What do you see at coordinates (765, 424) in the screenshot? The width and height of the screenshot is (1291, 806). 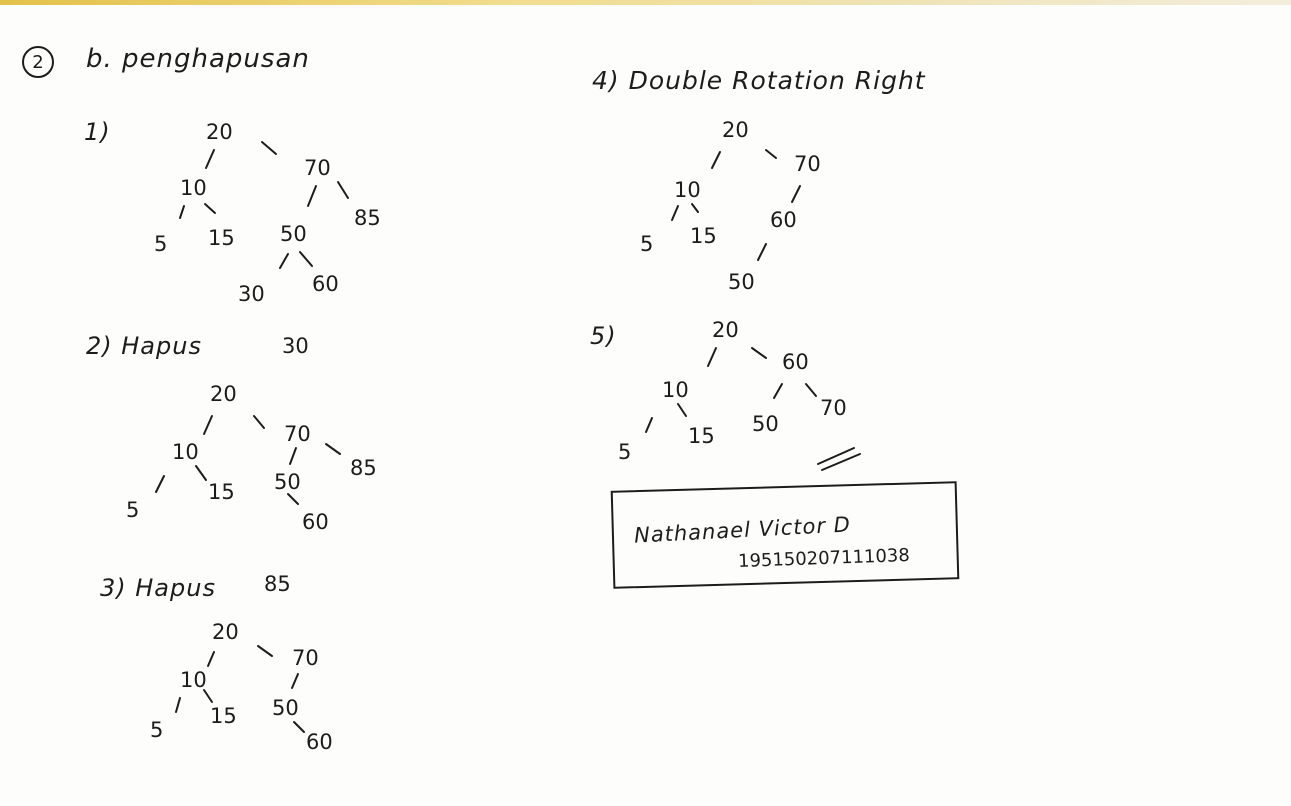 I see `tree-5-node: 50` at bounding box center [765, 424].